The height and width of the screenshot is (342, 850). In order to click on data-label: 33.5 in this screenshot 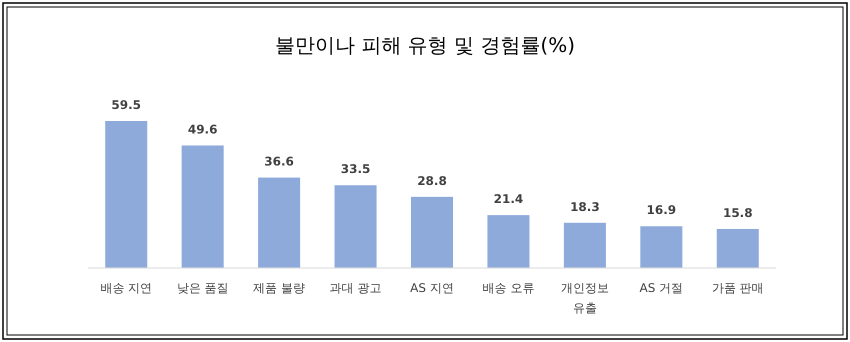, I will do `click(355, 169)`.